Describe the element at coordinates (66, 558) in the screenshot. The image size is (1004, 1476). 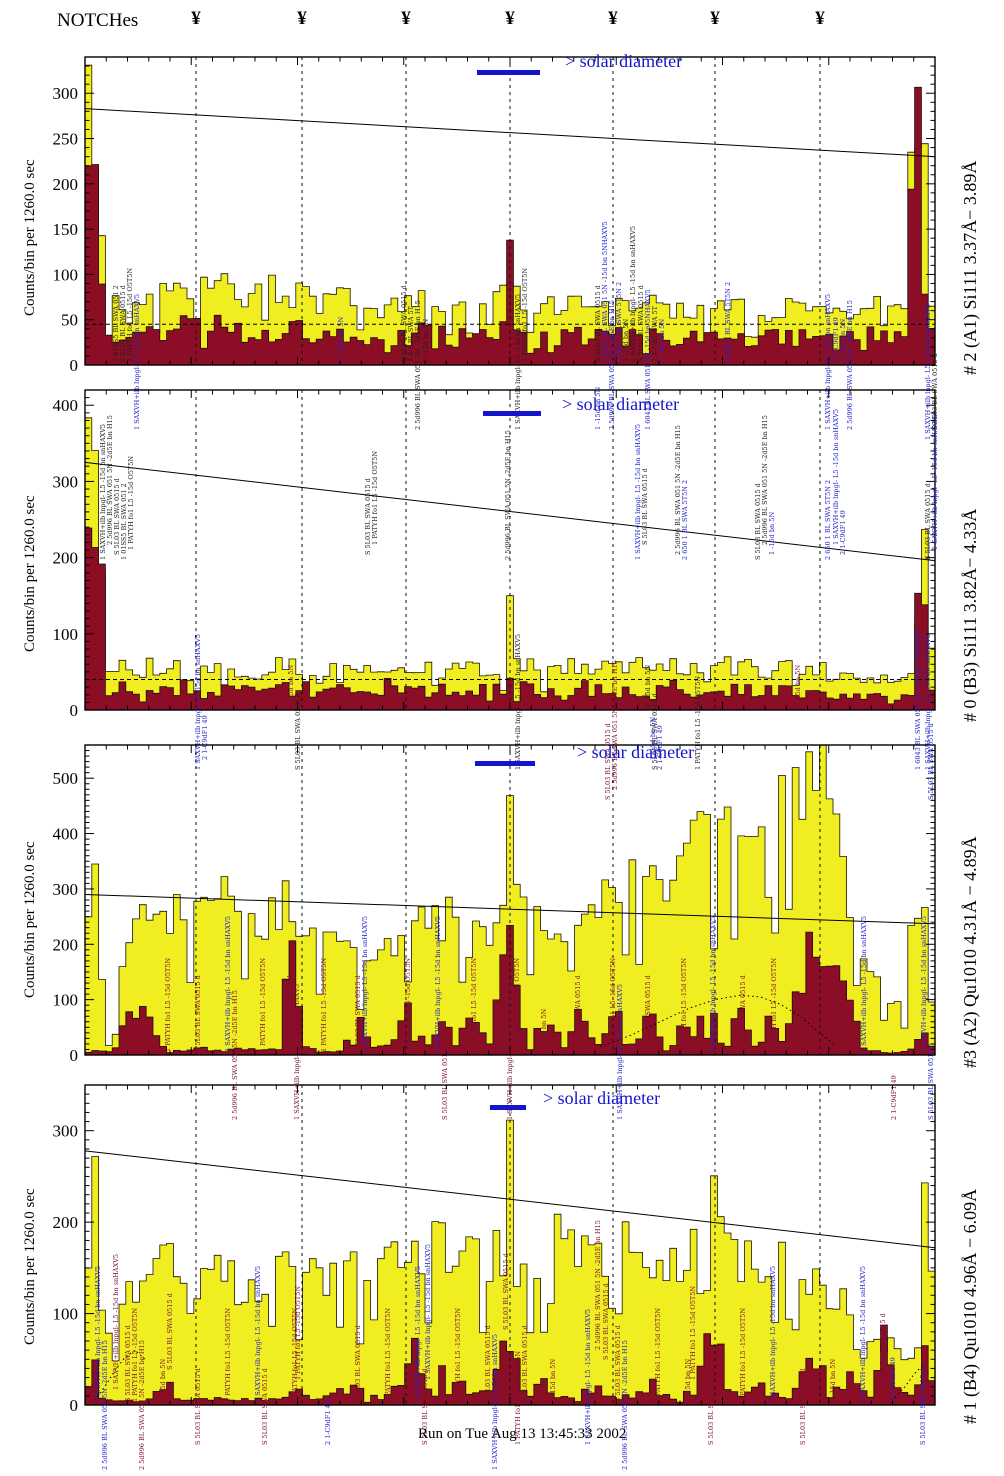
I see `y-tick-label: 200` at that location.